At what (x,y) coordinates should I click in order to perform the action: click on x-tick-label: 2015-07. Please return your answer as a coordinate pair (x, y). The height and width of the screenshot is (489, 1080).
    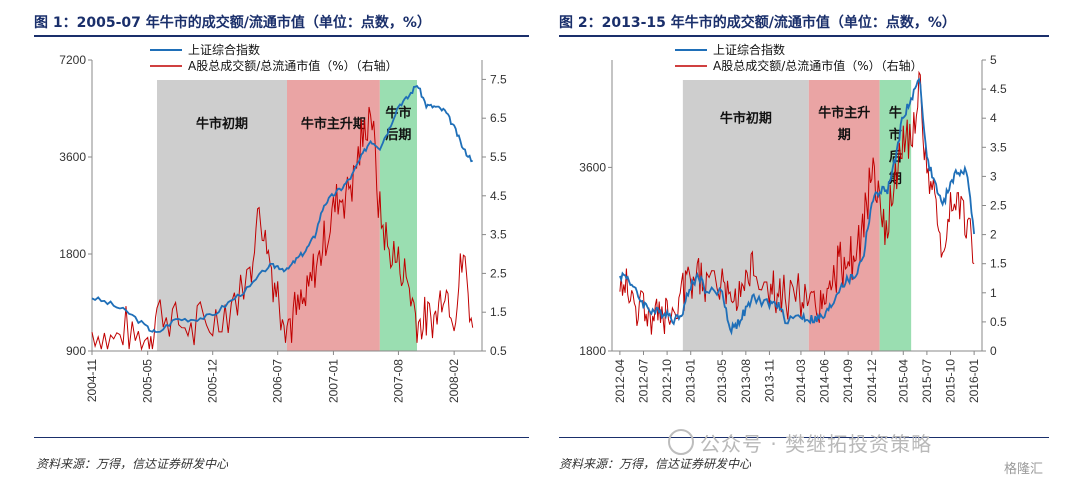
    Looking at the image, I should click on (927, 381).